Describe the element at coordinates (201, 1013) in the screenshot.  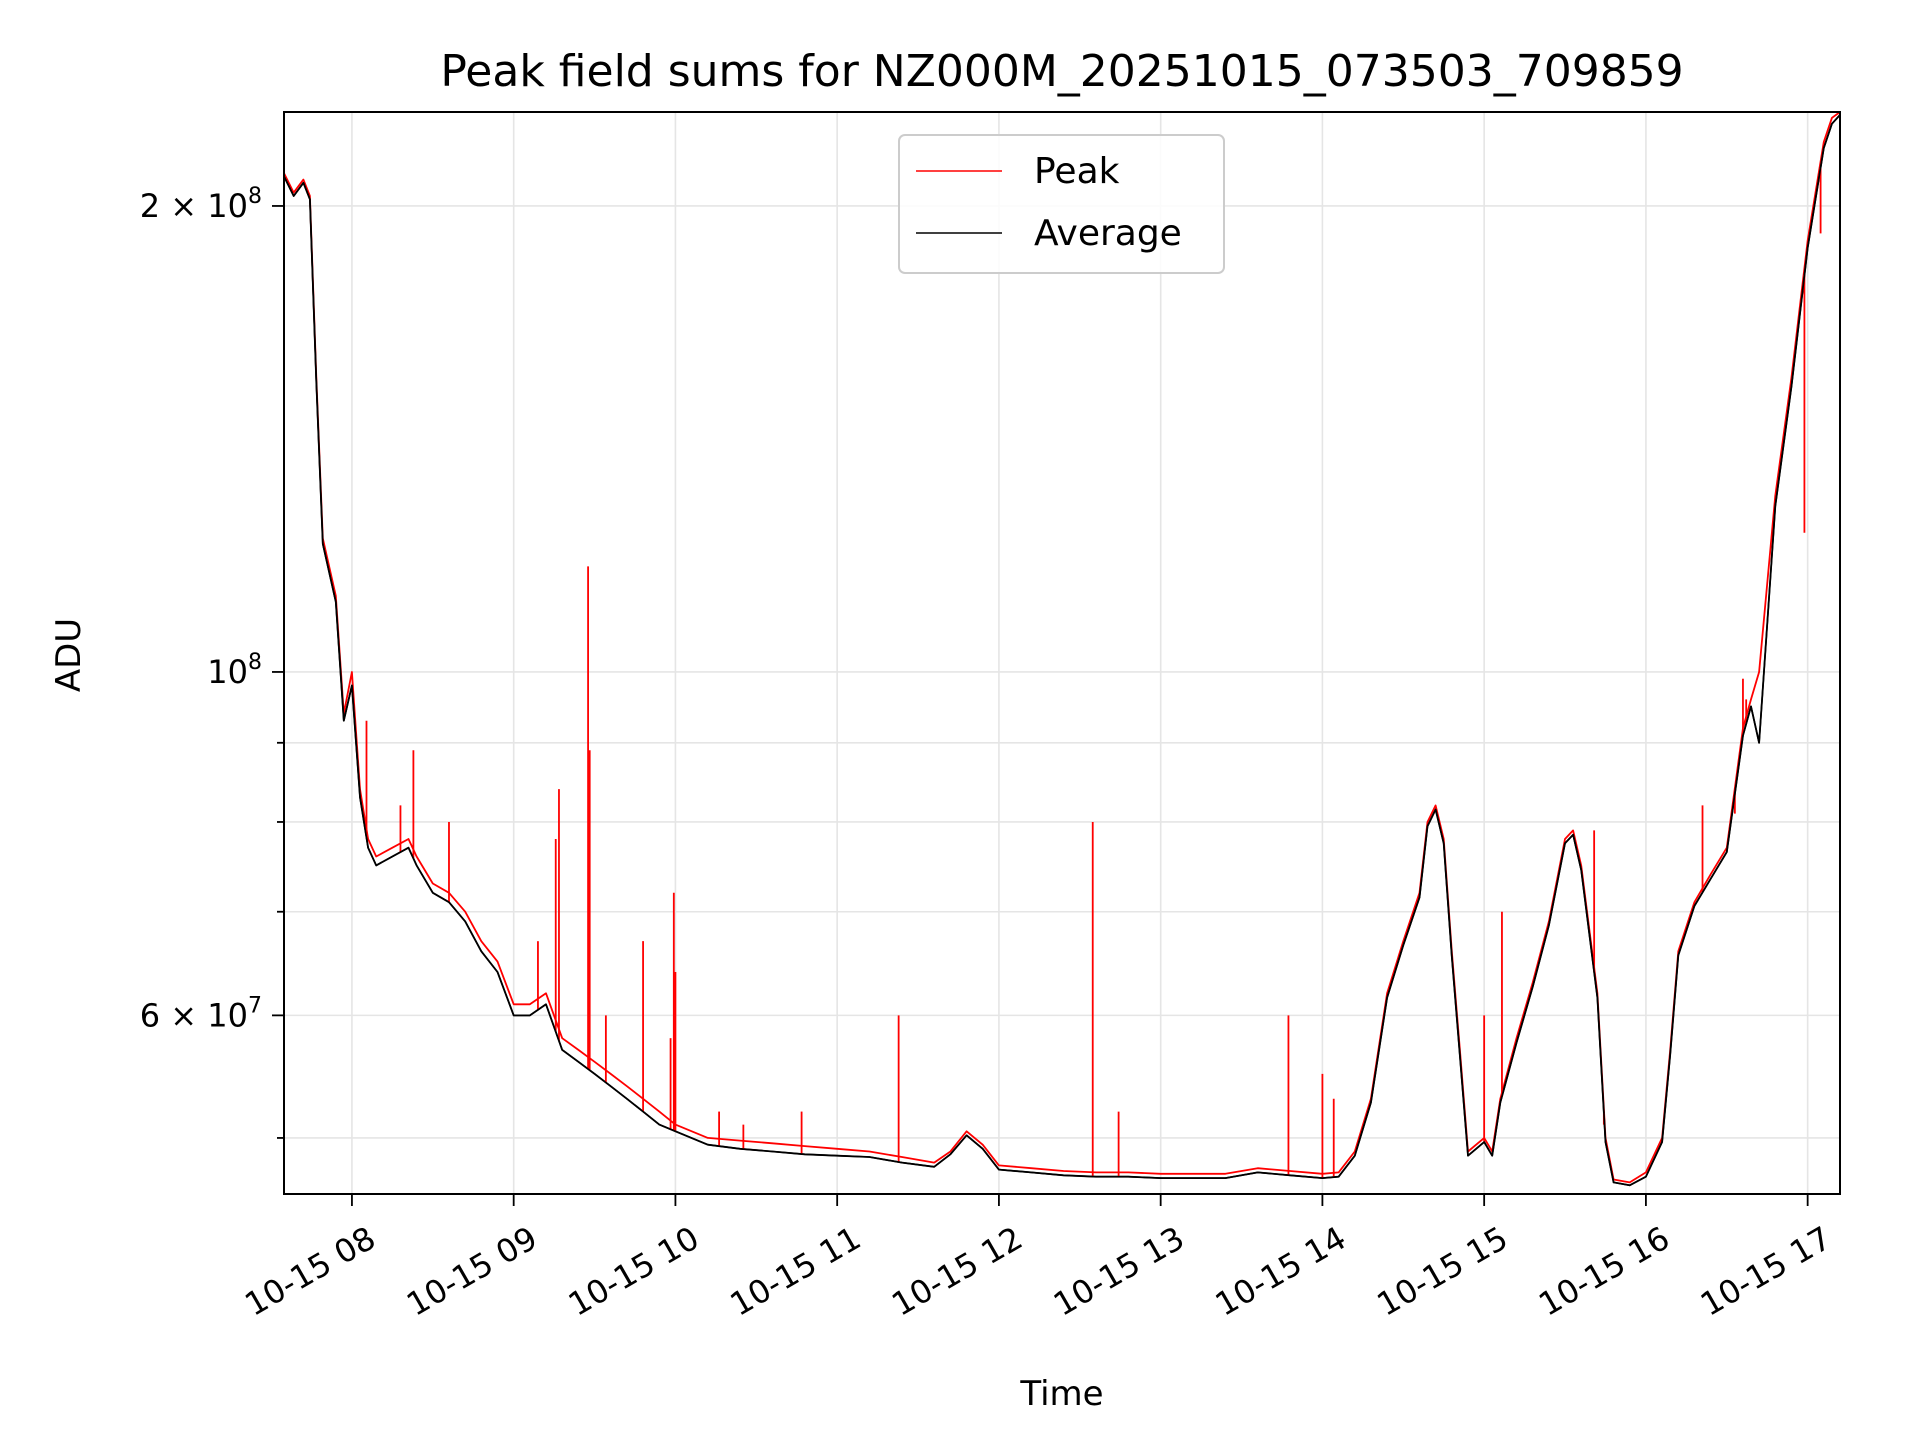
I see `y-tick-label: 6 × 107` at that location.